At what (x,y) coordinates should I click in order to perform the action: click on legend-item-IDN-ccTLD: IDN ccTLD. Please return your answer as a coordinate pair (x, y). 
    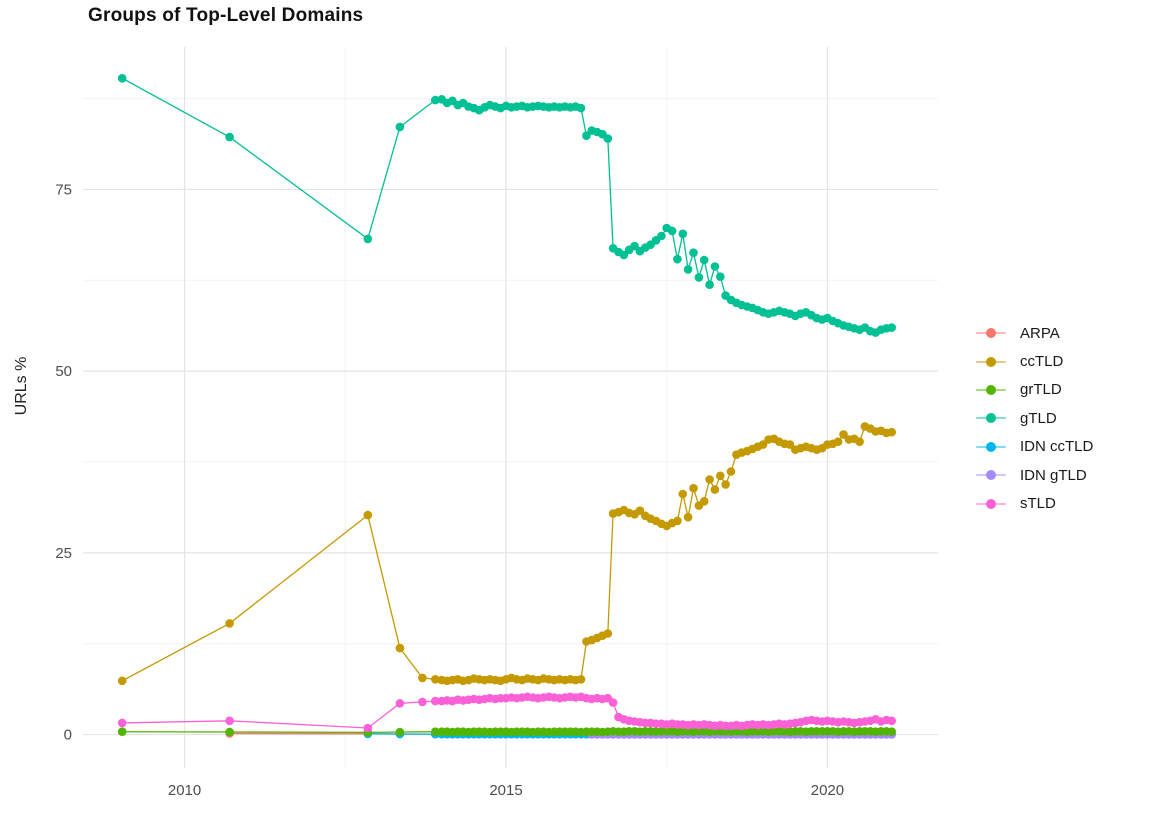
    Looking at the image, I should click on (1034, 447).